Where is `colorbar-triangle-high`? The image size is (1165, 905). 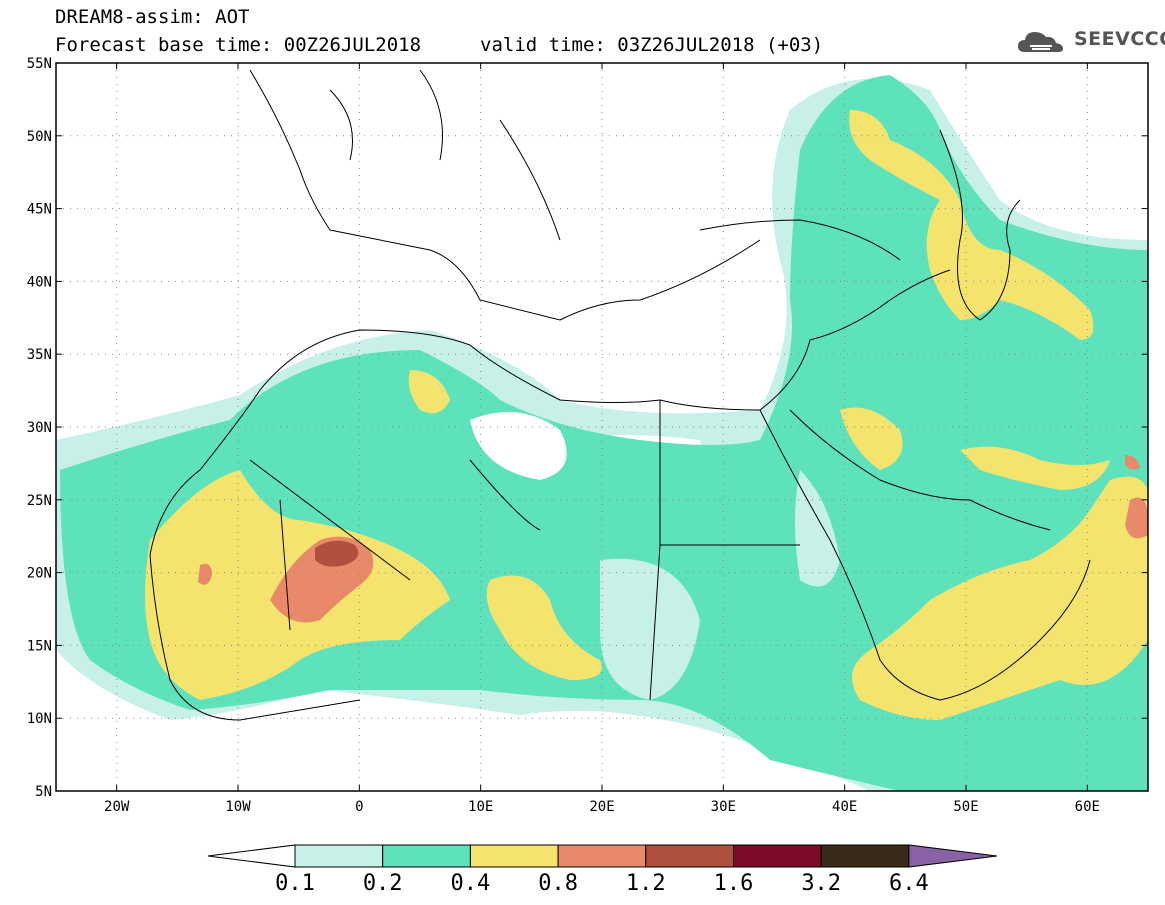 colorbar-triangle-high is located at coordinates (952, 856).